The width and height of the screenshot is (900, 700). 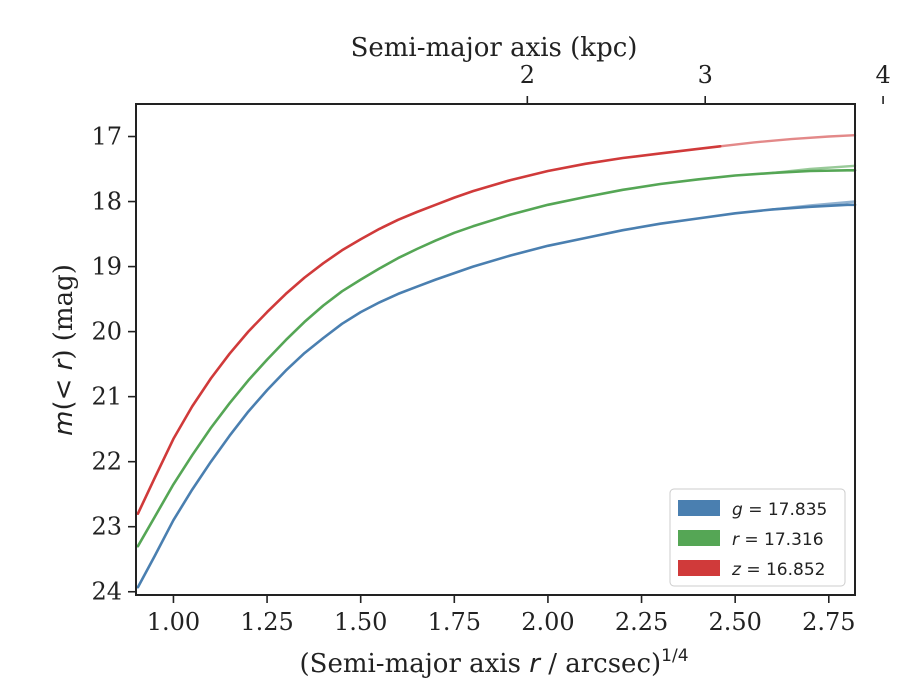 What do you see at coordinates (882, 75) in the screenshot?
I see `top-x-tick-label: 4` at bounding box center [882, 75].